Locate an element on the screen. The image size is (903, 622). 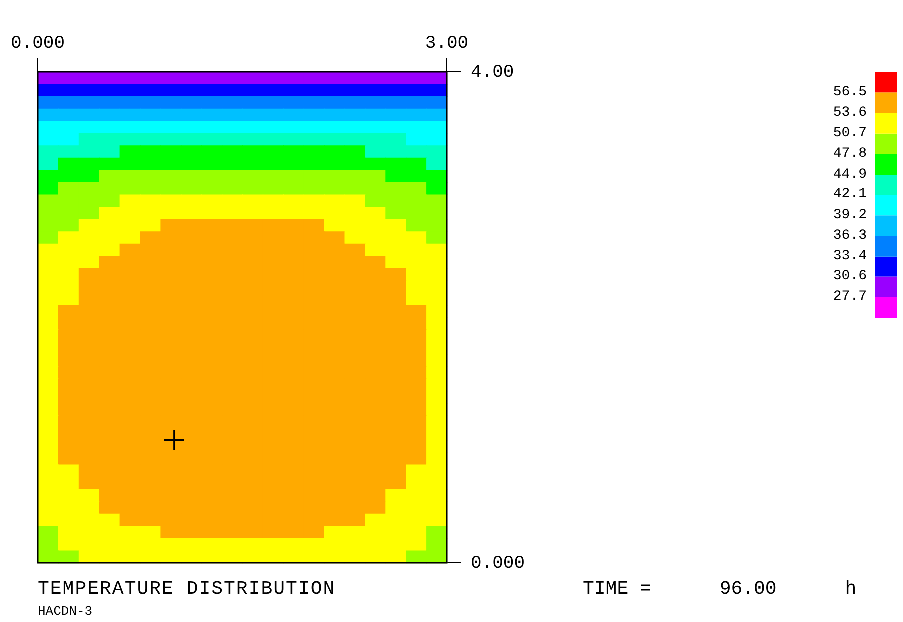
color-bar-label: 39.2 is located at coordinates (850, 215).